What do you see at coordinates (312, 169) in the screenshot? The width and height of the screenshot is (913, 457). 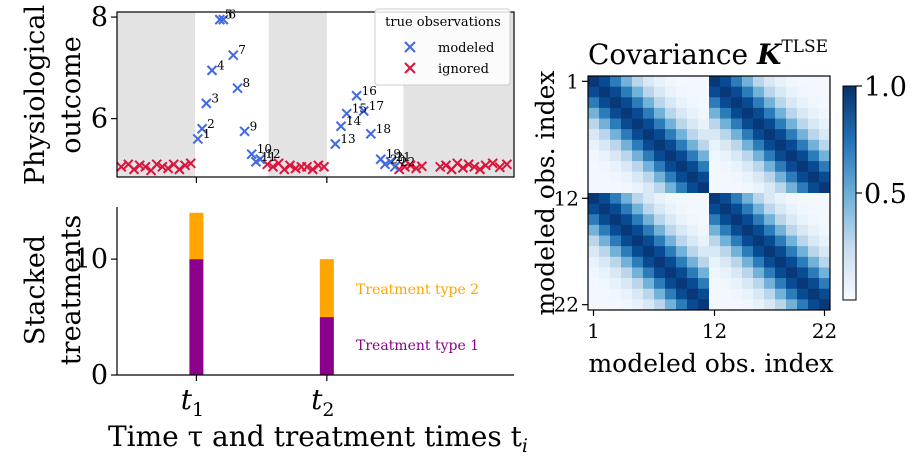 I see `ignored-point-21-stroke-b` at bounding box center [312, 169].